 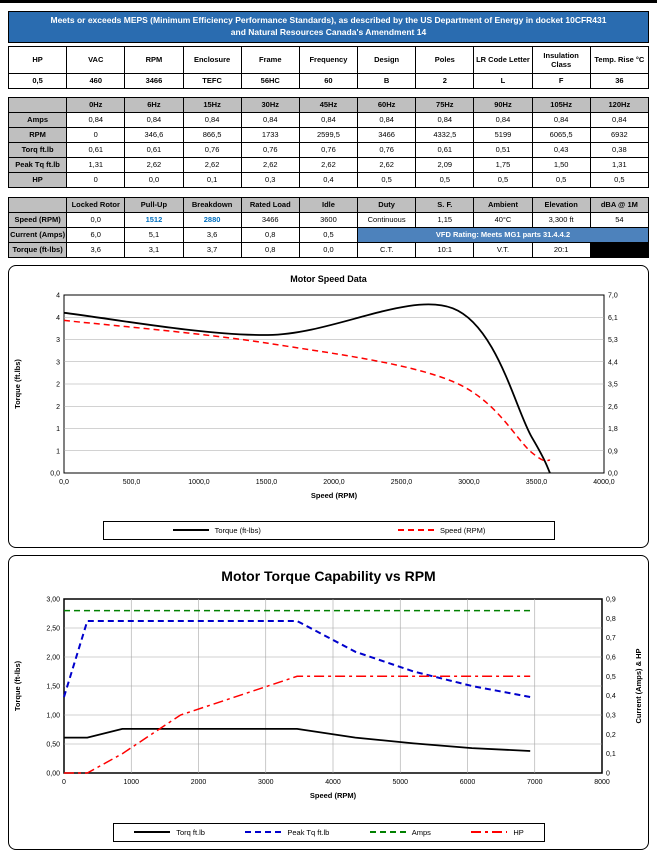 What do you see at coordinates (503, 249) in the screenshot?
I see `perf-value-cell: V.T.` at bounding box center [503, 249].